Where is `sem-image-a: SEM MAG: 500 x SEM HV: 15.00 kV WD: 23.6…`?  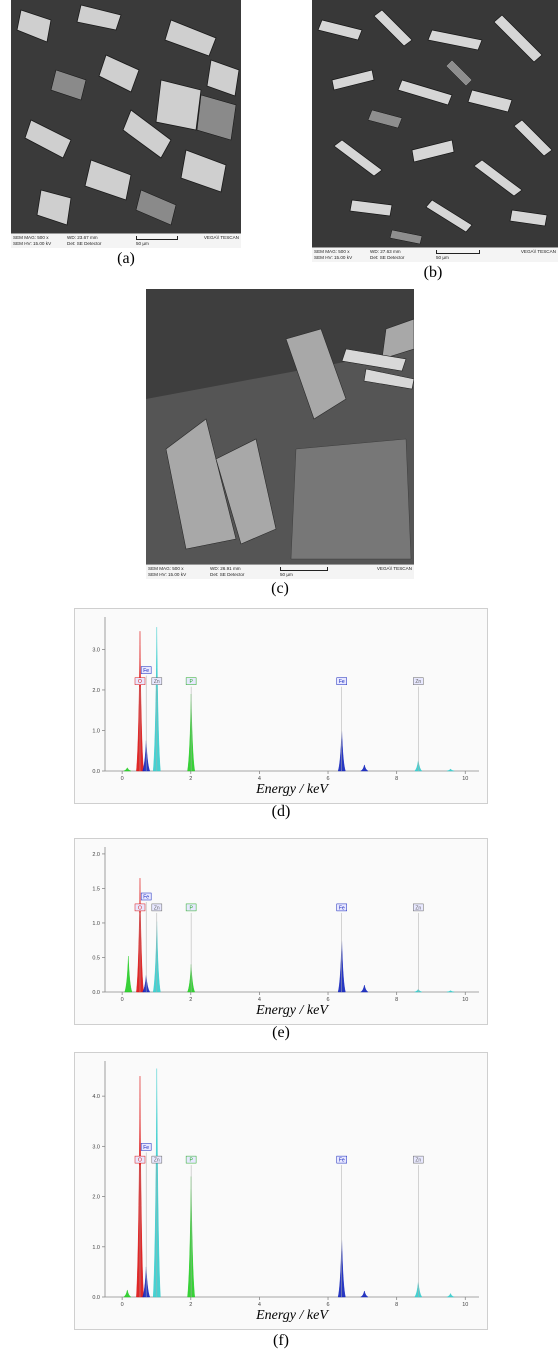
sem-image-a: SEM MAG: 500 x SEM HV: 15.00 kV WD: 23.6… is located at coordinates (126, 124).